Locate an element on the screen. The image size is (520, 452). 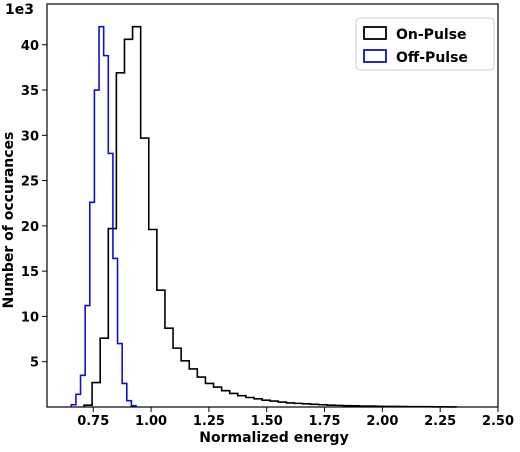
y-tick-label: 20 is located at coordinates (30, 227).